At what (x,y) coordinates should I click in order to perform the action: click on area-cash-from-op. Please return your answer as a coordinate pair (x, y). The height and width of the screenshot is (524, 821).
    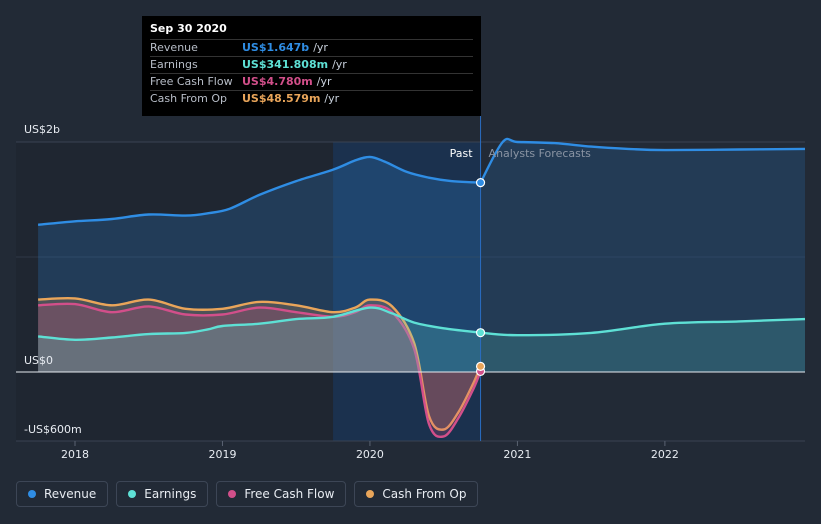
    Looking at the image, I should click on (259, 364).